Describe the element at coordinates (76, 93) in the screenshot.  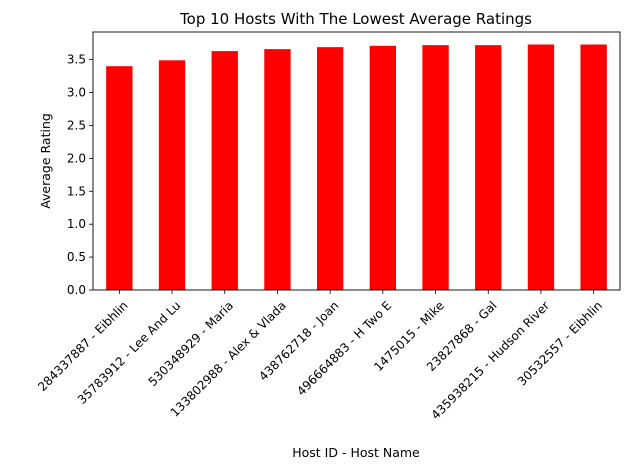
I see `y-tick-label: 3.0` at that location.